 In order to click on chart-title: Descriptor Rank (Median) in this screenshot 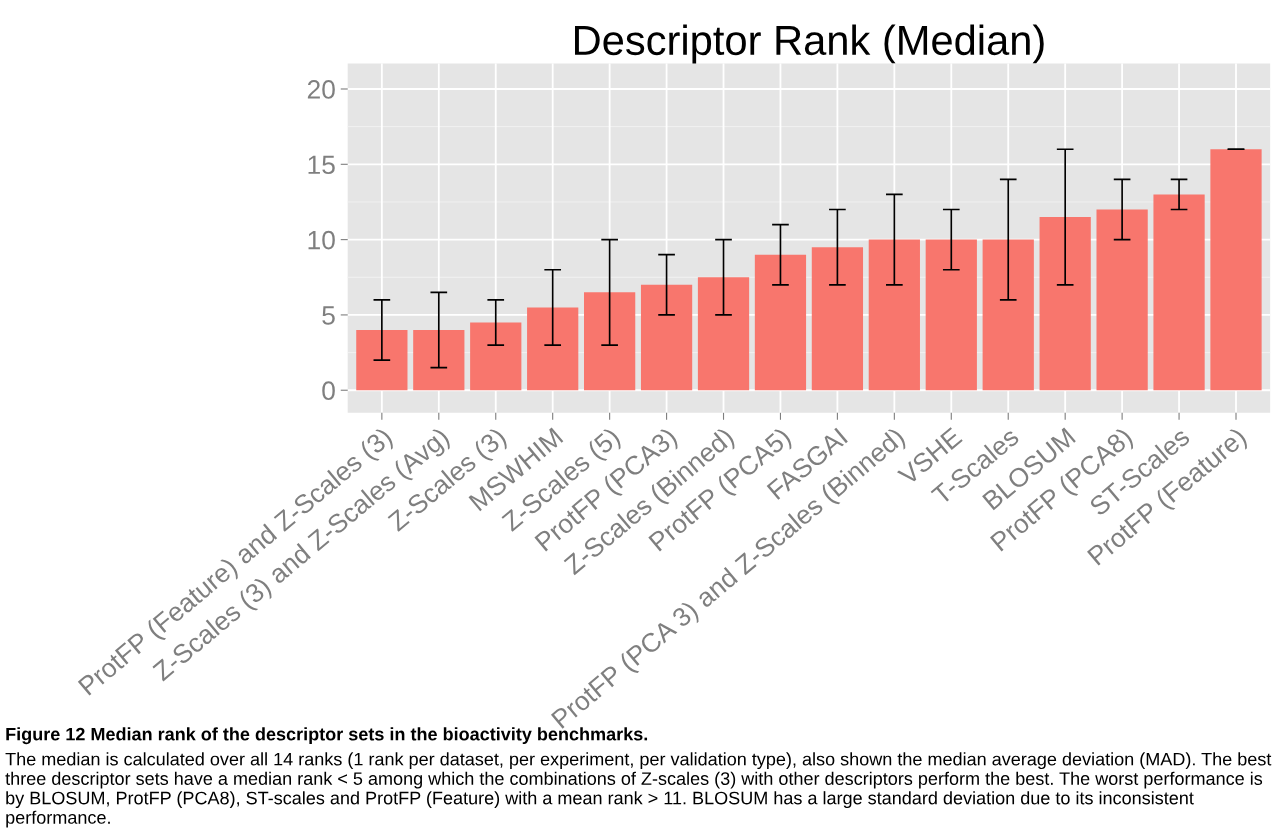, I will do `click(809, 44)`.